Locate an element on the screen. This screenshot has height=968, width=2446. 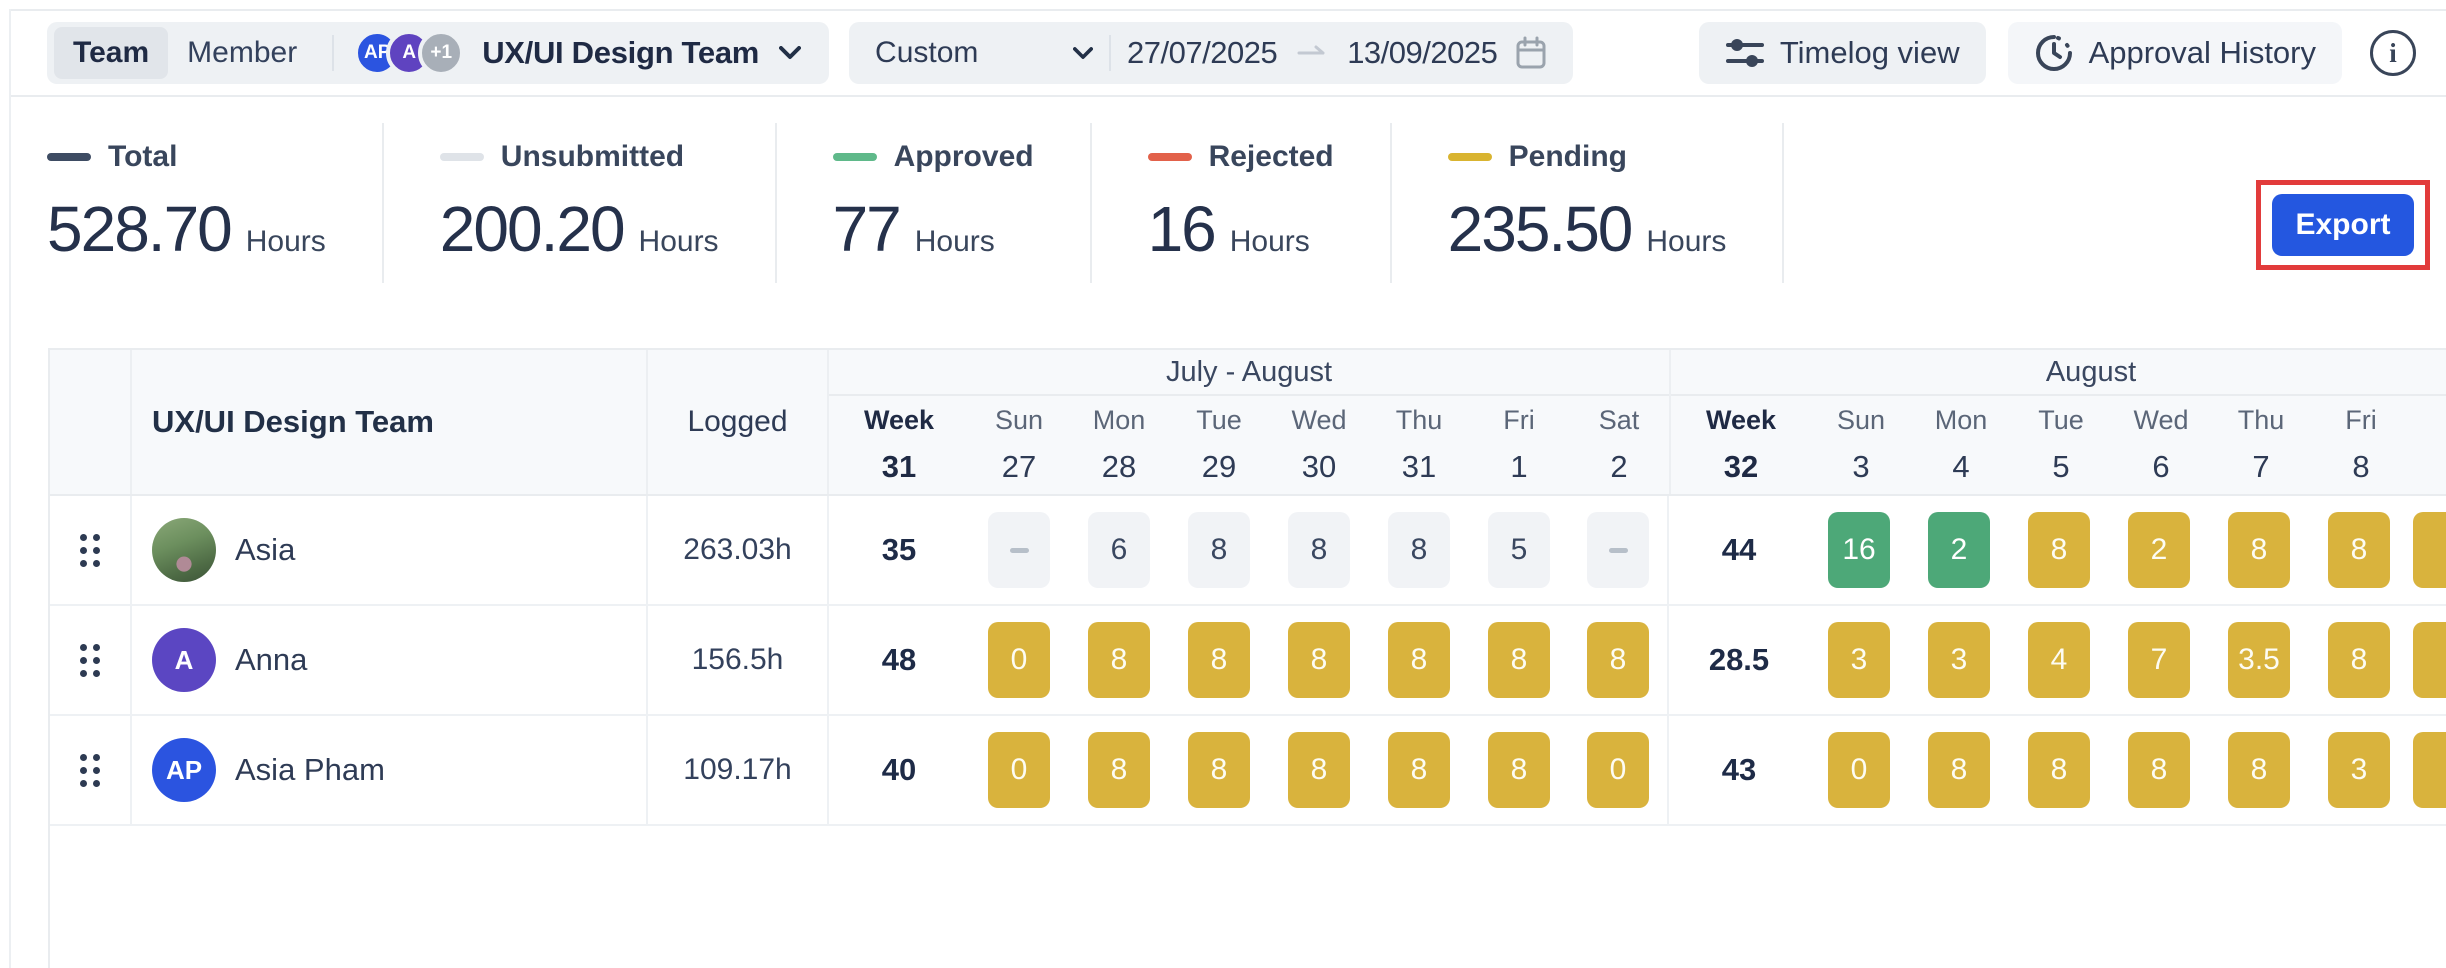
day-name: Wed is located at coordinates (1319, 420).